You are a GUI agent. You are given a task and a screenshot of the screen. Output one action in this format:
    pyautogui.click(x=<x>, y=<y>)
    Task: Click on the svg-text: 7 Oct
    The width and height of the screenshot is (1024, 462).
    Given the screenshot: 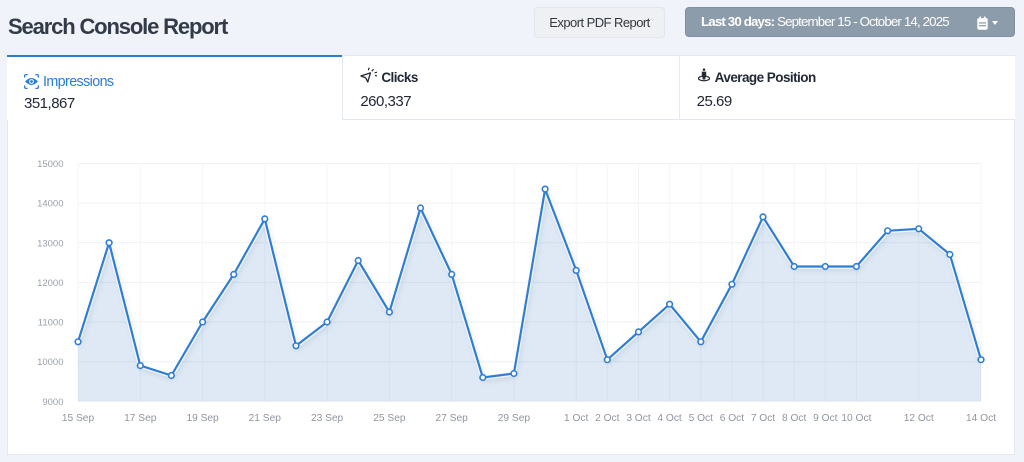 What is the action you would take?
    pyautogui.click(x=763, y=418)
    